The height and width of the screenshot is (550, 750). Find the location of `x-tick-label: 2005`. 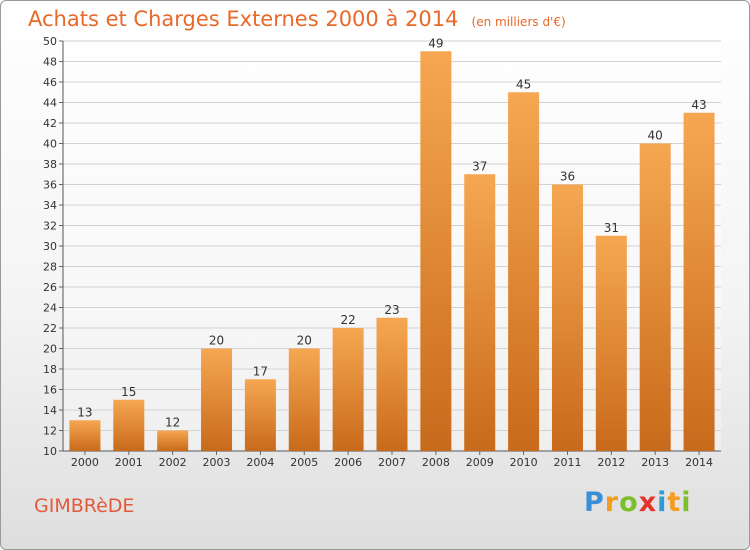

x-tick-label: 2005 is located at coordinates (304, 462).